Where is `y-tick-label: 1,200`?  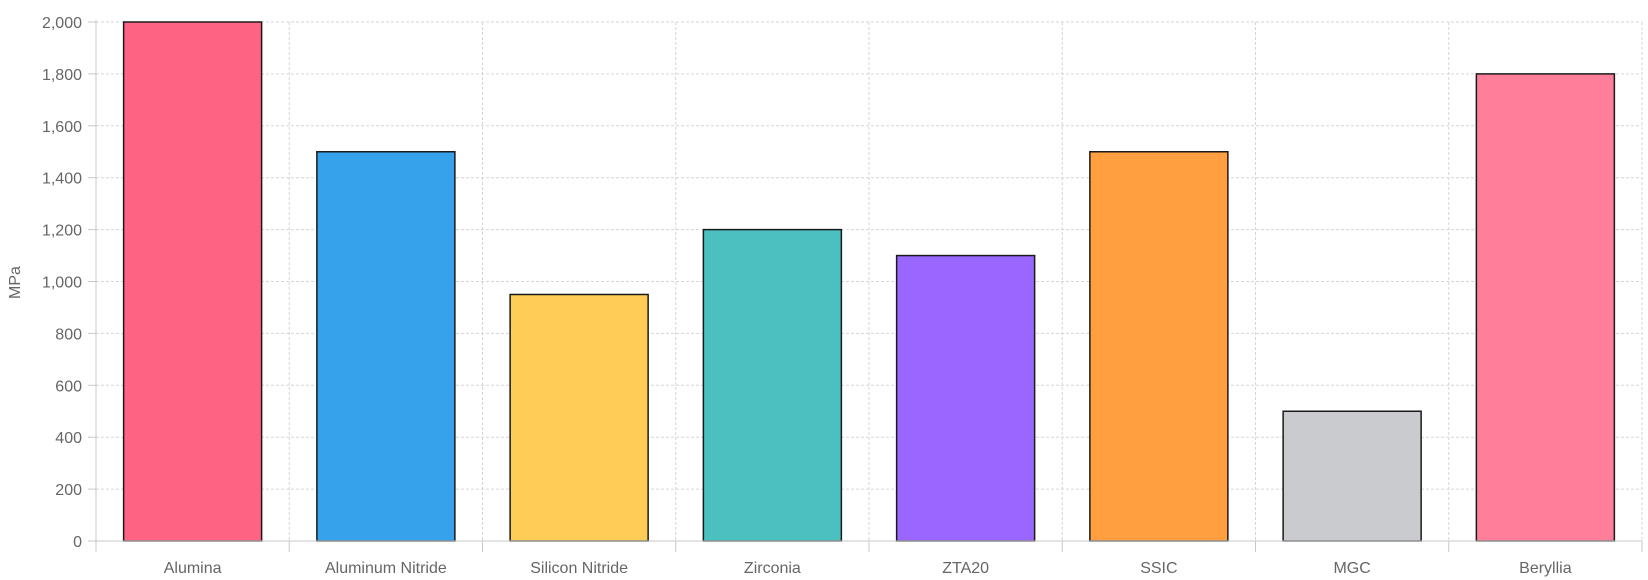
y-tick-label: 1,200 is located at coordinates (62, 231).